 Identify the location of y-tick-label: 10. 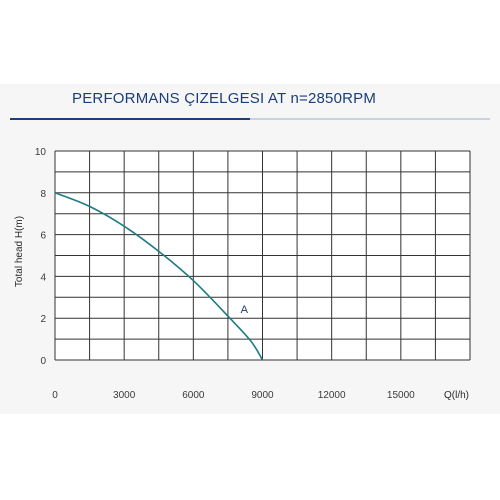
(41, 152).